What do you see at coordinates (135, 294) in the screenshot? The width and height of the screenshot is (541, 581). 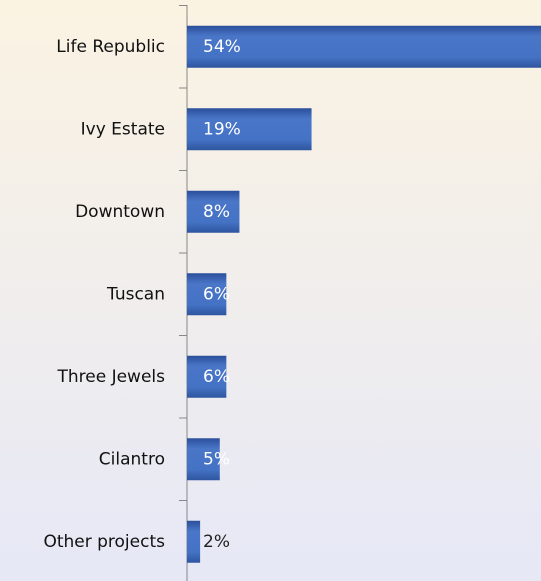 I see `category-label: Tuscan` at bounding box center [135, 294].